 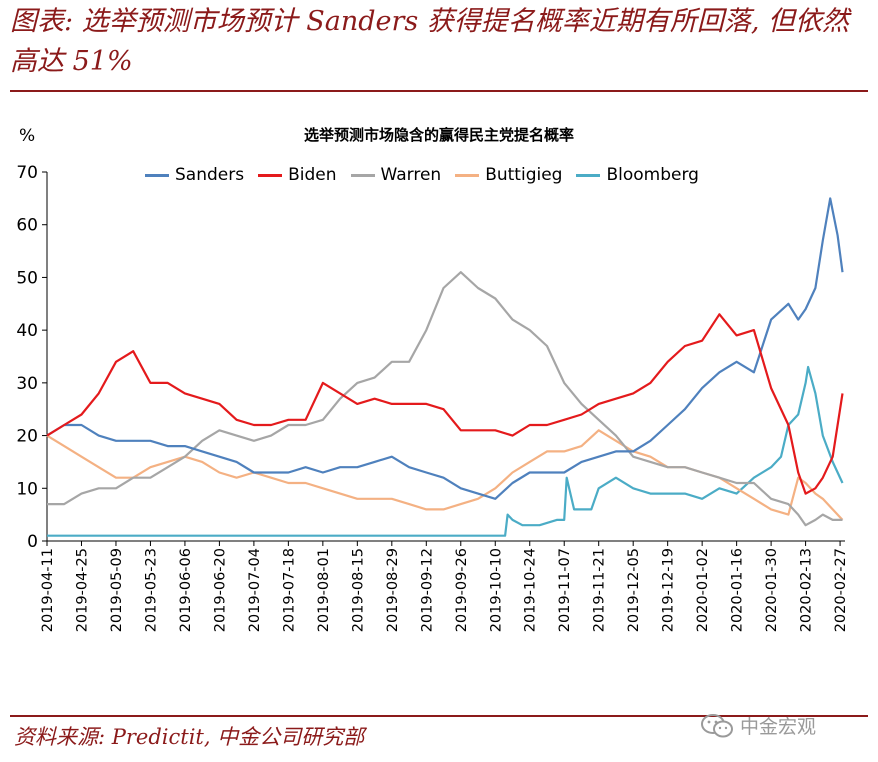 I want to click on y-tick-label: 40, so click(x=27, y=331).